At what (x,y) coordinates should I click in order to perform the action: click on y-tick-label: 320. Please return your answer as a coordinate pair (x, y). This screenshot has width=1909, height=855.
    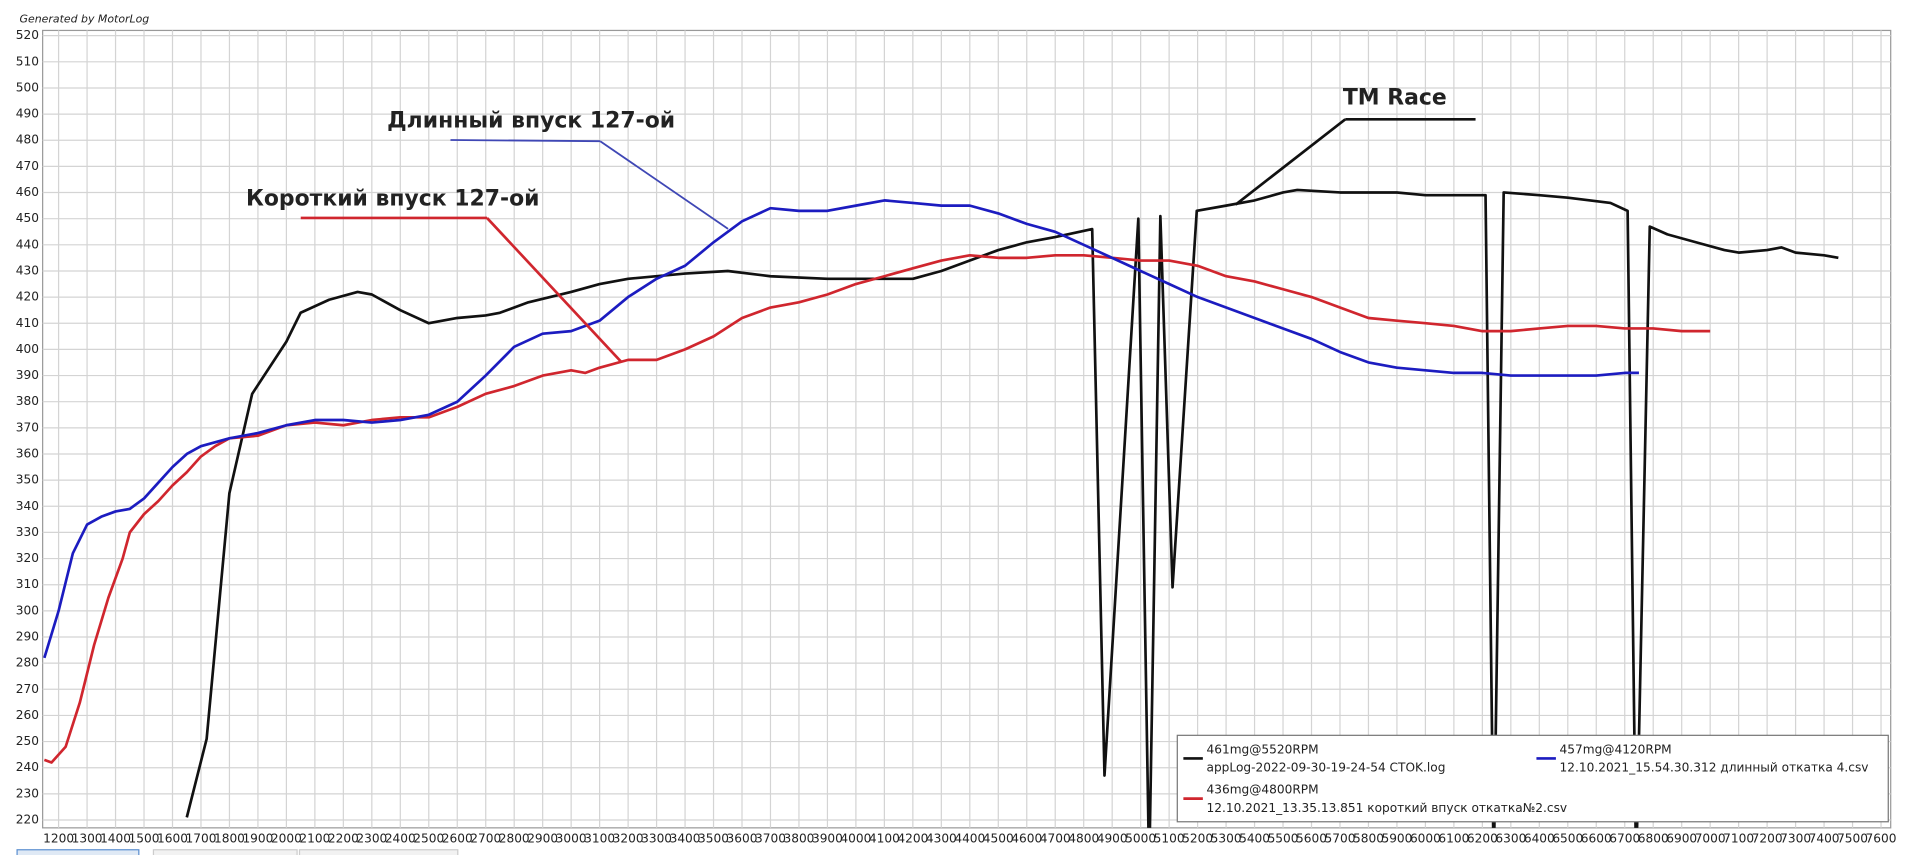
    Looking at the image, I should click on (27, 558).